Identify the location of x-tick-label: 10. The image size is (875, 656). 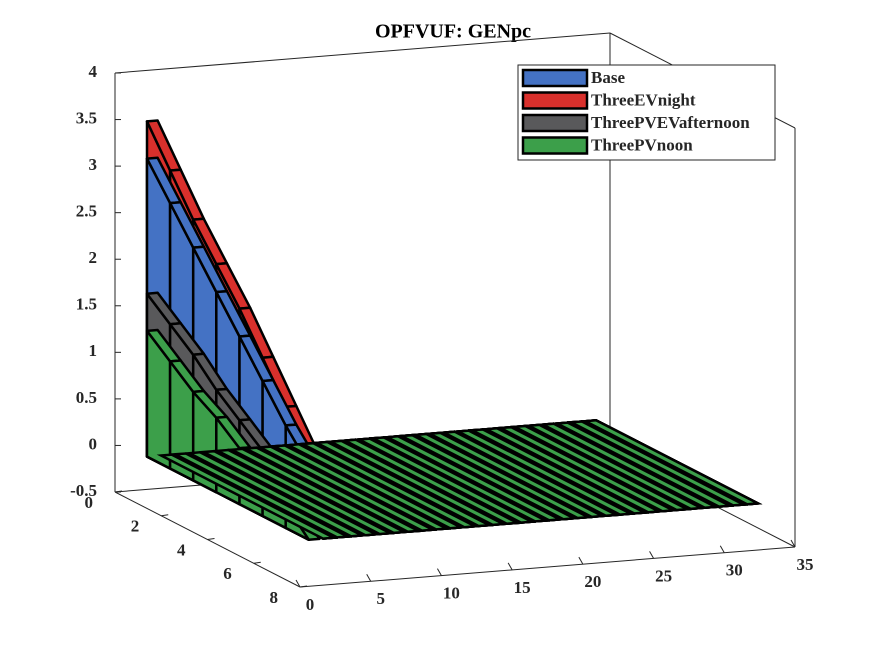
(451, 592).